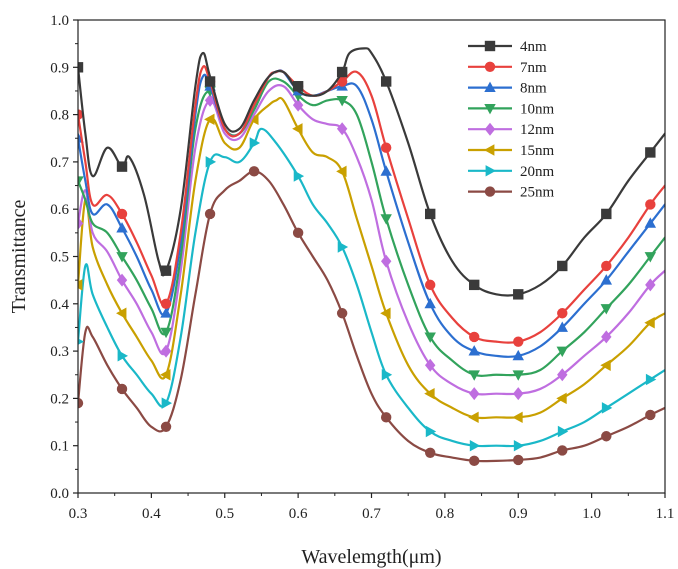 This screenshot has width=678, height=569. What do you see at coordinates (537, 130) in the screenshot?
I see `legend-label: 12nm` at bounding box center [537, 130].